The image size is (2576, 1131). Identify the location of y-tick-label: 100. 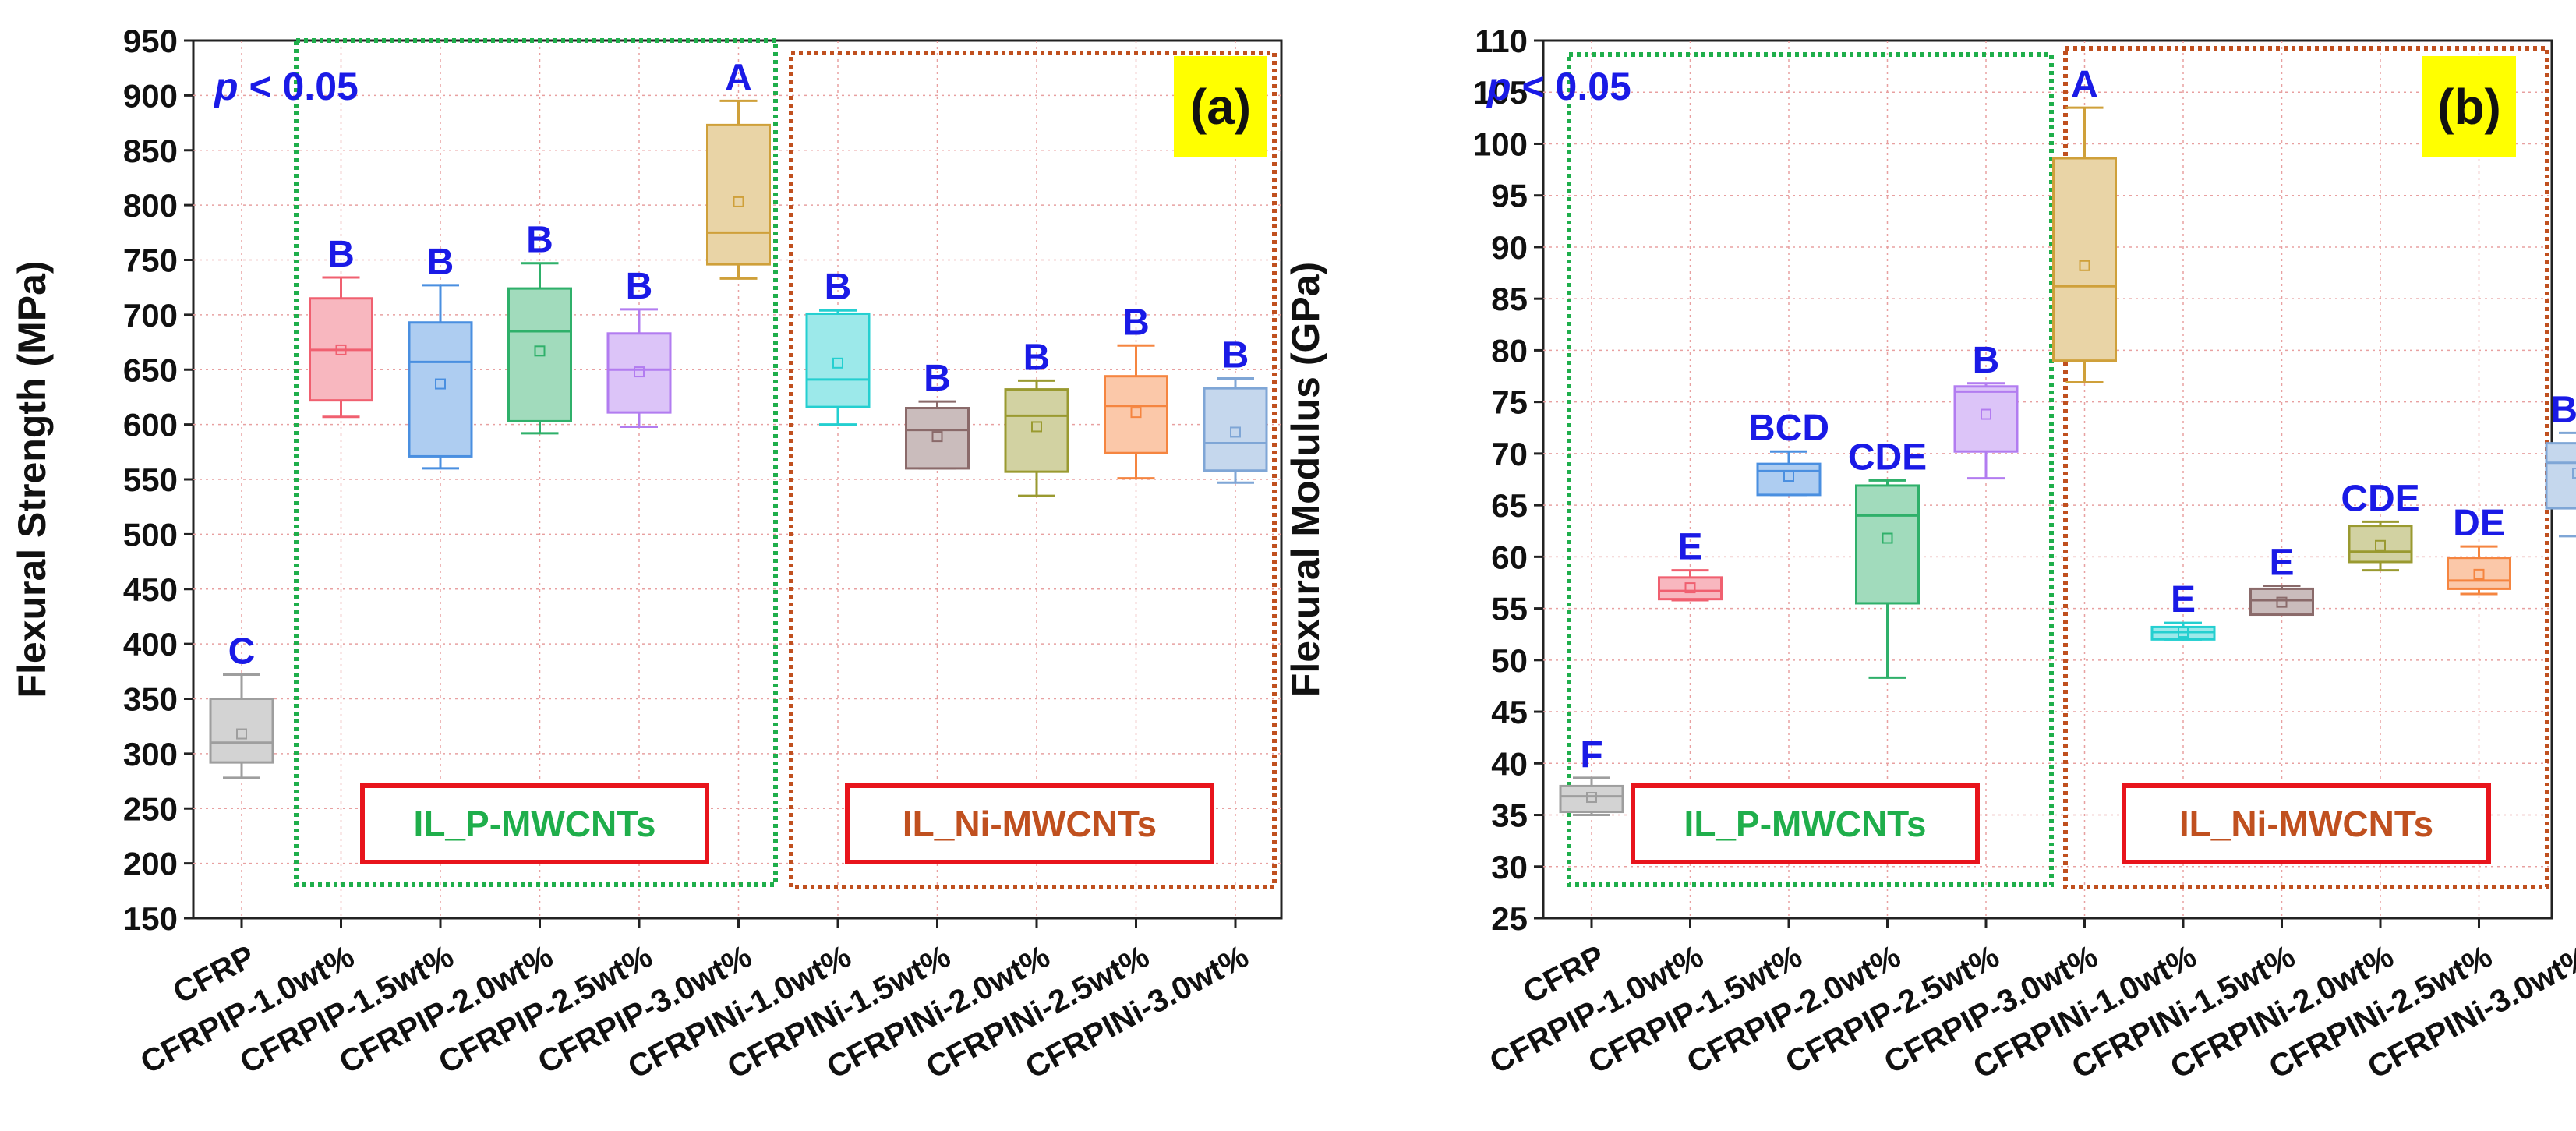
(1500, 144).